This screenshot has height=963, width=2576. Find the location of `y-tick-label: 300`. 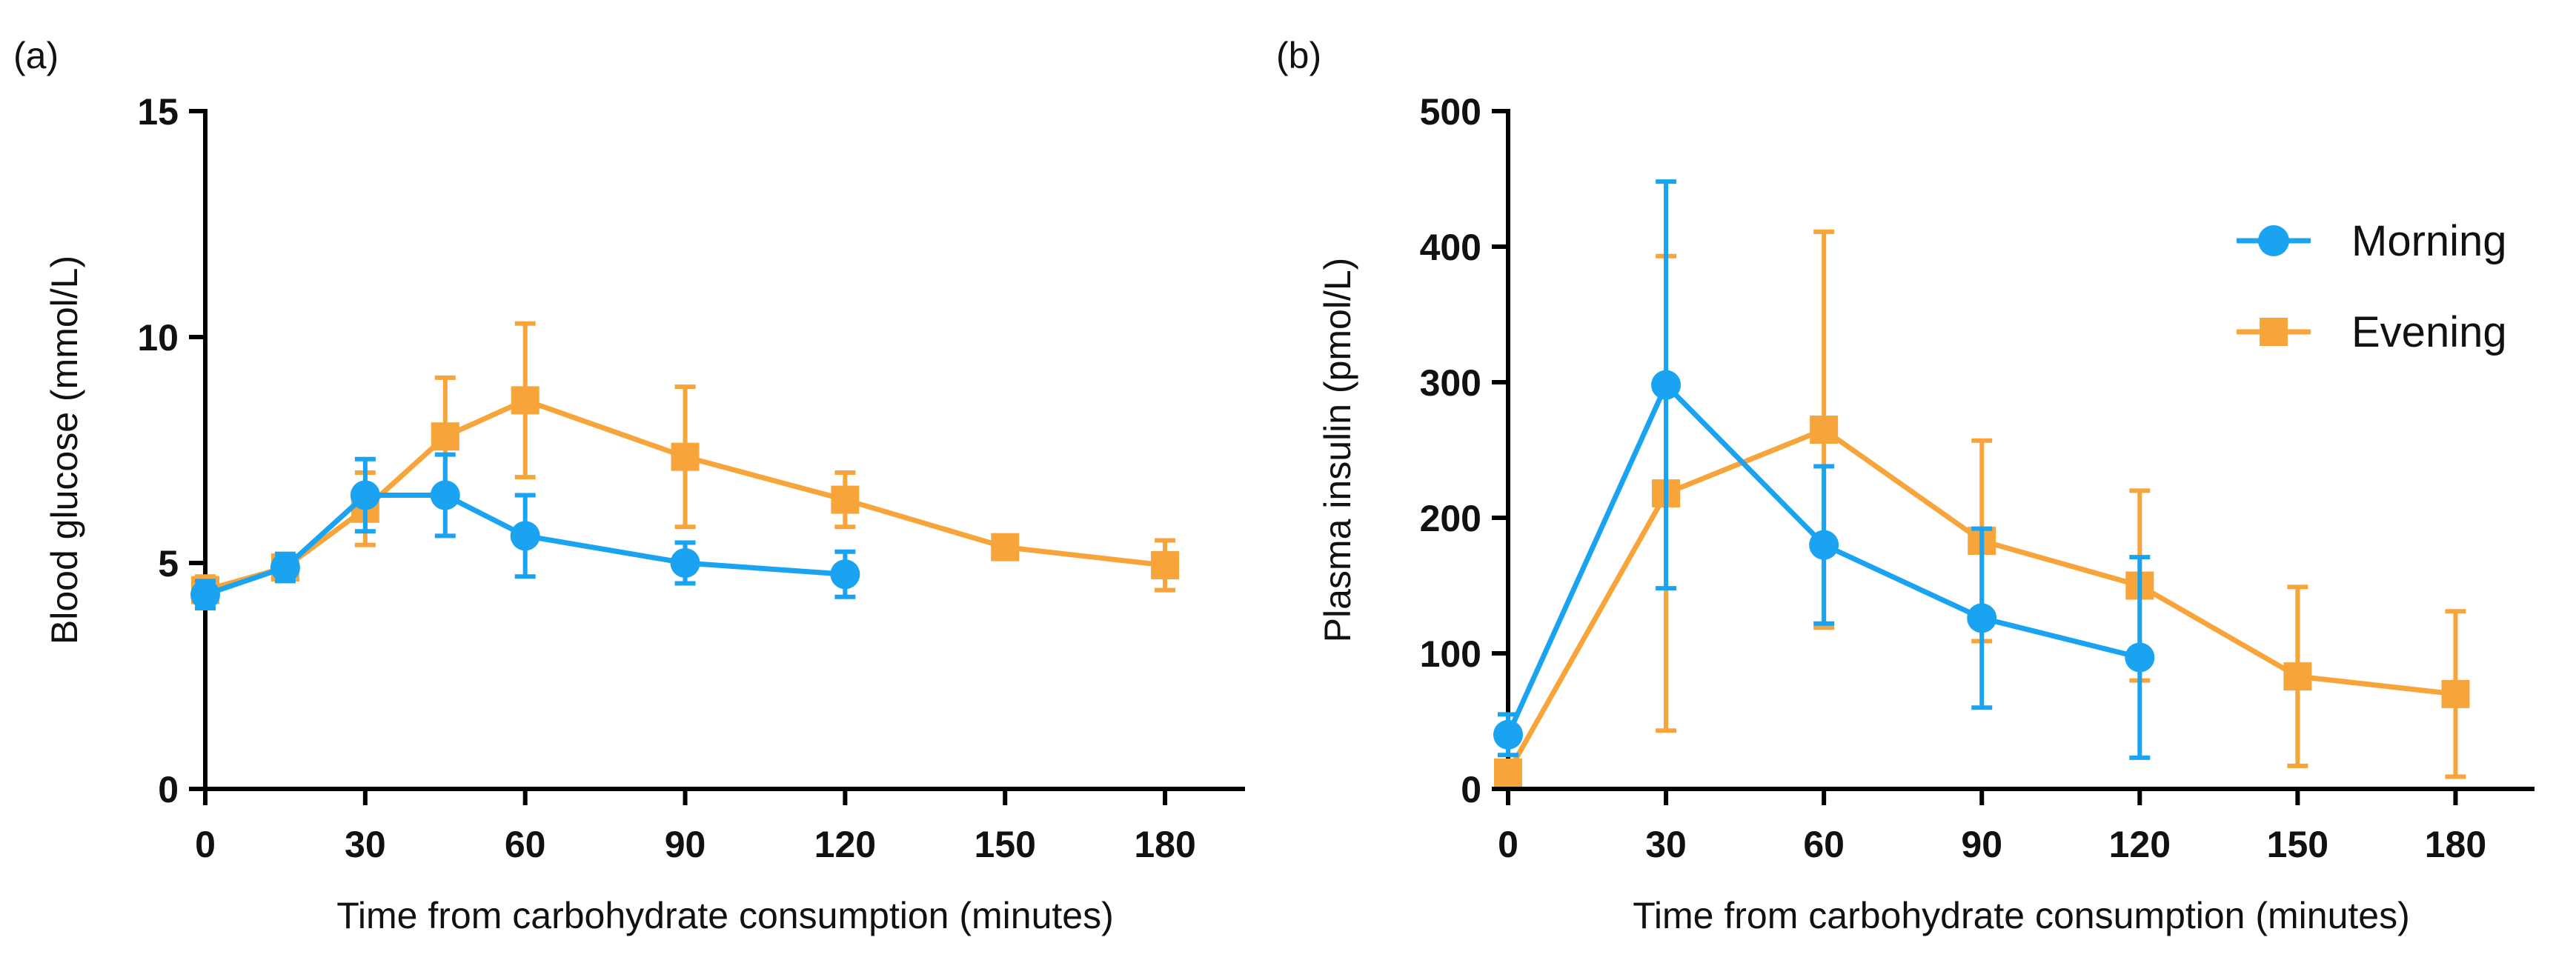

y-tick-label: 300 is located at coordinates (1450, 383).